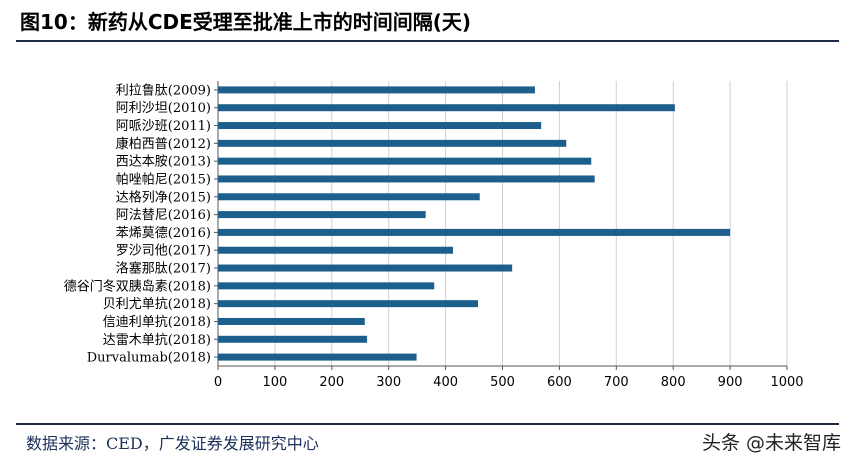 This screenshot has width=859, height=468. What do you see at coordinates (786, 382) in the screenshot?
I see `x-tick-label: 1000` at bounding box center [786, 382].